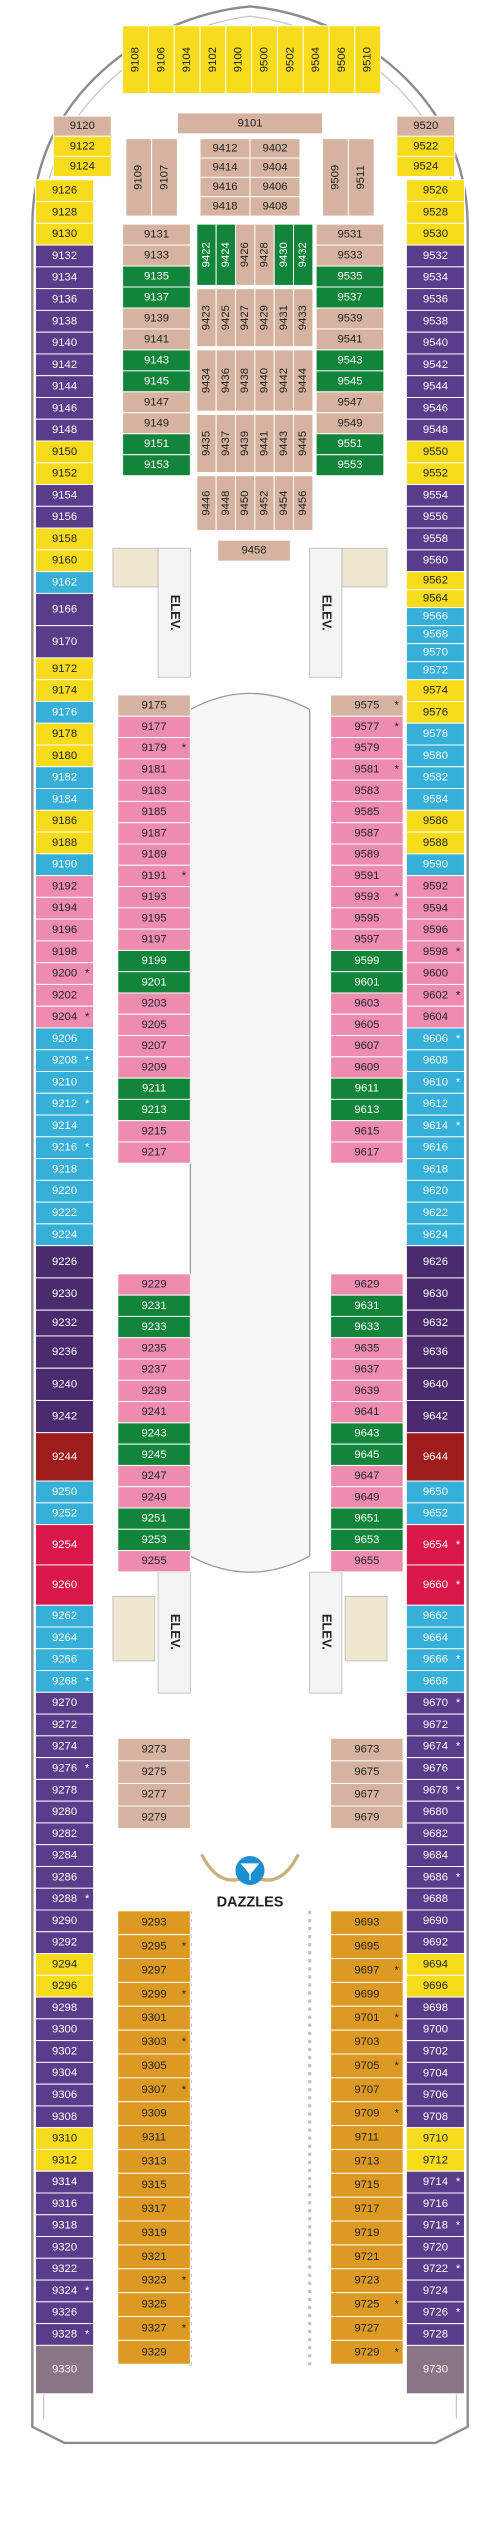 This screenshot has height=2530, width=500. Describe the element at coordinates (156, 444) in the screenshot. I see `cabin-number: 9151` at that location.